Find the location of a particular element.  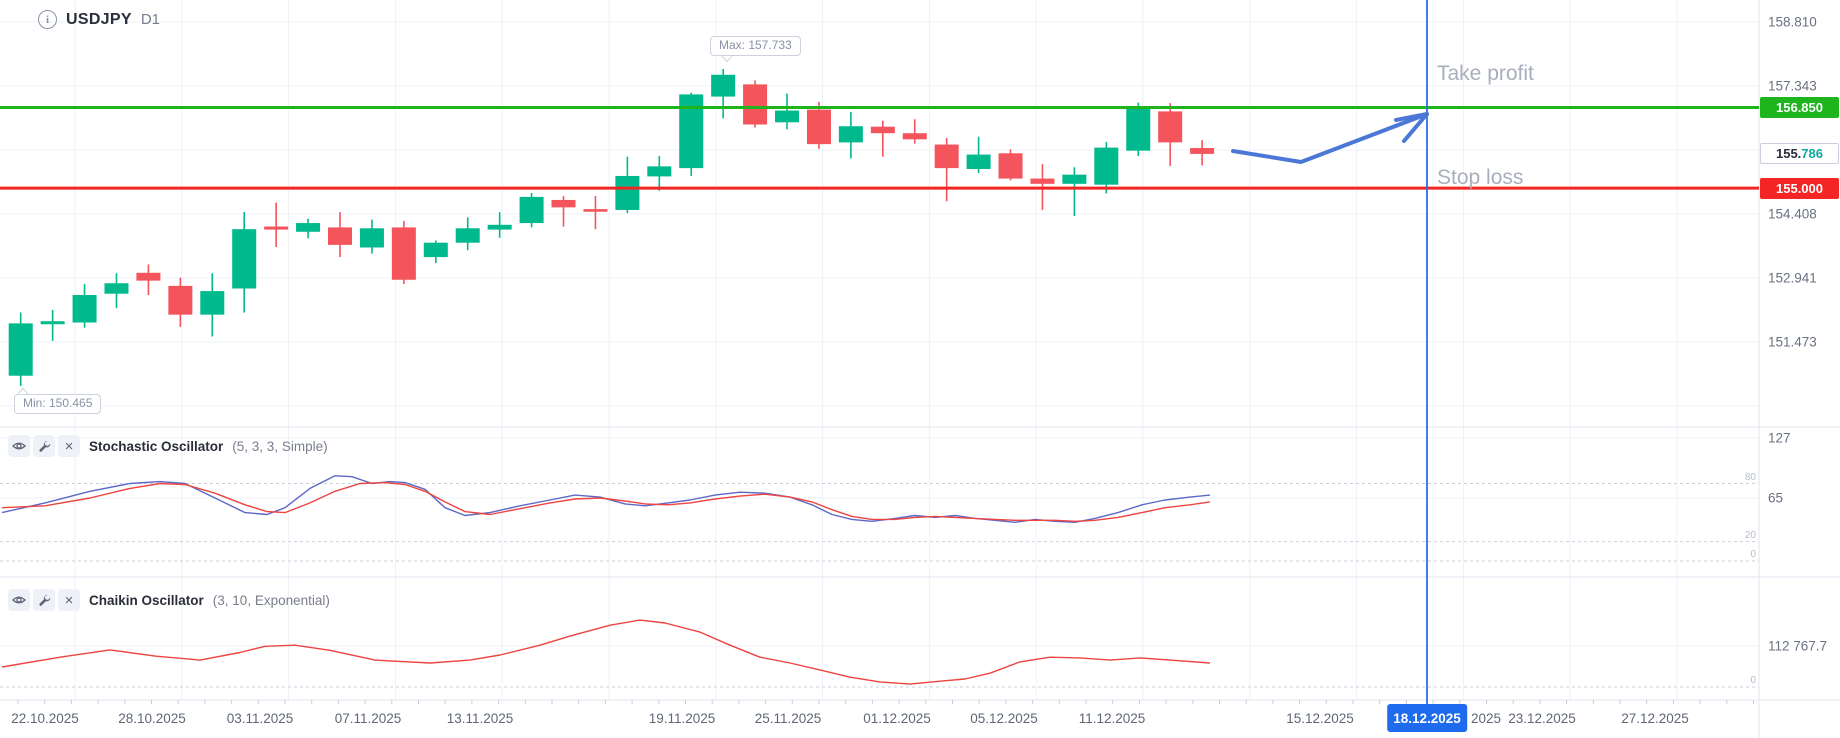

current-price-suffix: 786 is located at coordinates (1812, 154).